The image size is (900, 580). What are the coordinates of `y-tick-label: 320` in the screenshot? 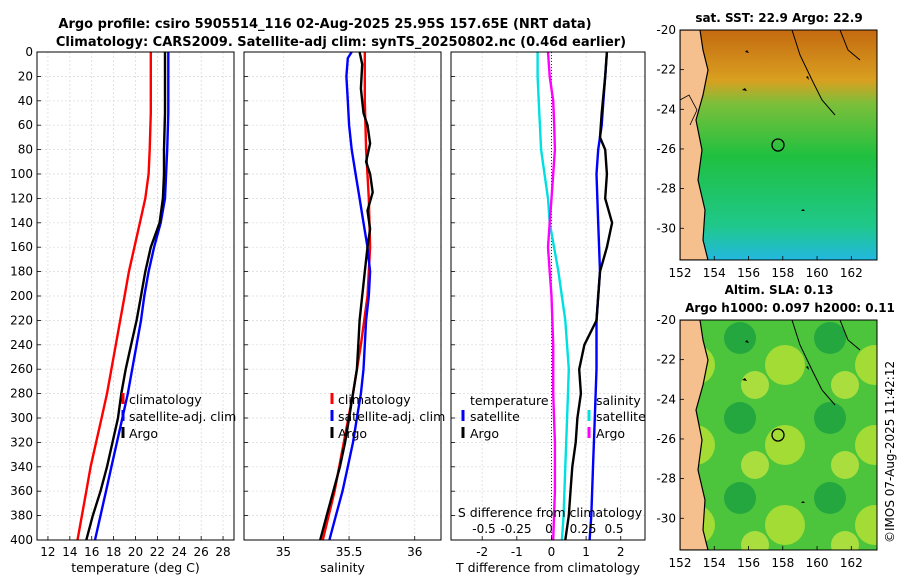 It's located at (21, 442).